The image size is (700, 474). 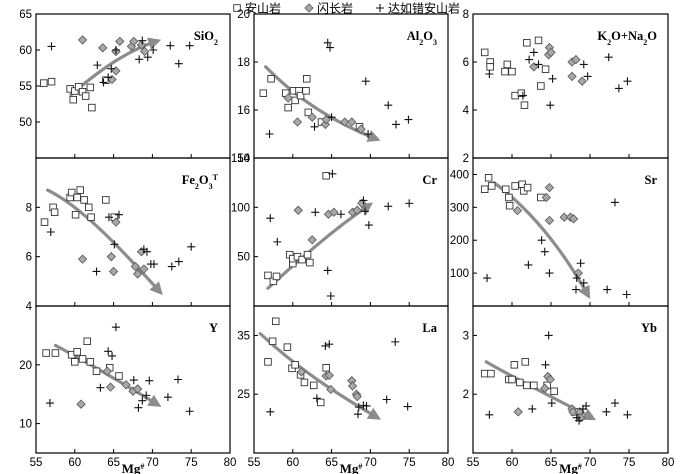 What do you see at coordinates (473, 463) in the screenshot?
I see `yb-xtick-label: 55` at bounding box center [473, 463].